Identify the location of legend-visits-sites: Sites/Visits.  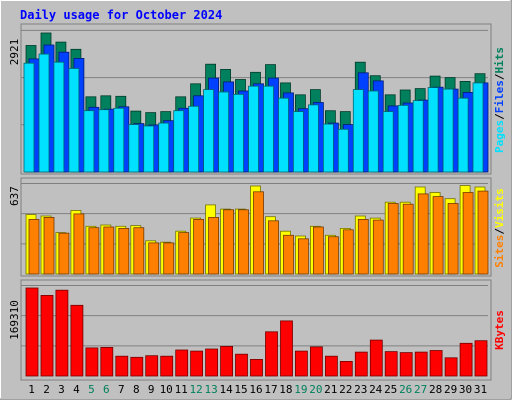
(499, 228).